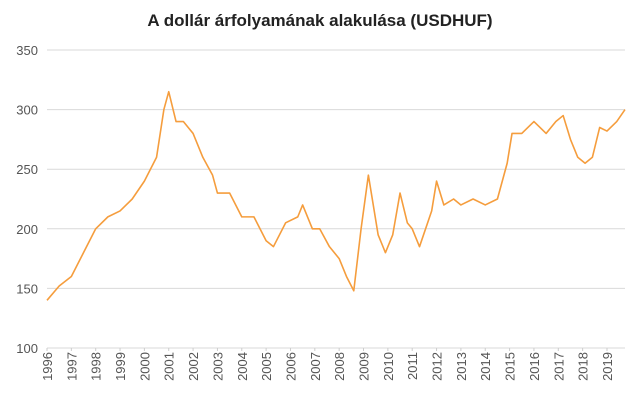 This screenshot has height=401, width=640. Describe the element at coordinates (120, 366) in the screenshot. I see `x-tick-label: 1999` at that location.